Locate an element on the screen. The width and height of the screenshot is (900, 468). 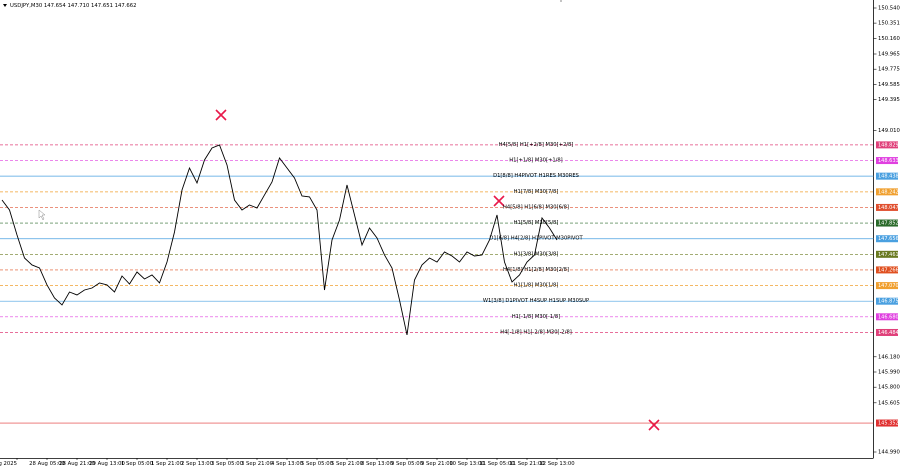
x-tick-label: 27 Aug 2025 is located at coordinates (8, 464).